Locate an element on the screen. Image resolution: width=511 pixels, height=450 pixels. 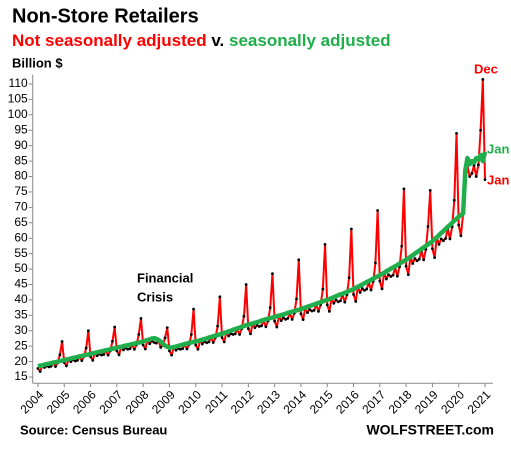
y-tick-label: 40 is located at coordinates (21, 299).